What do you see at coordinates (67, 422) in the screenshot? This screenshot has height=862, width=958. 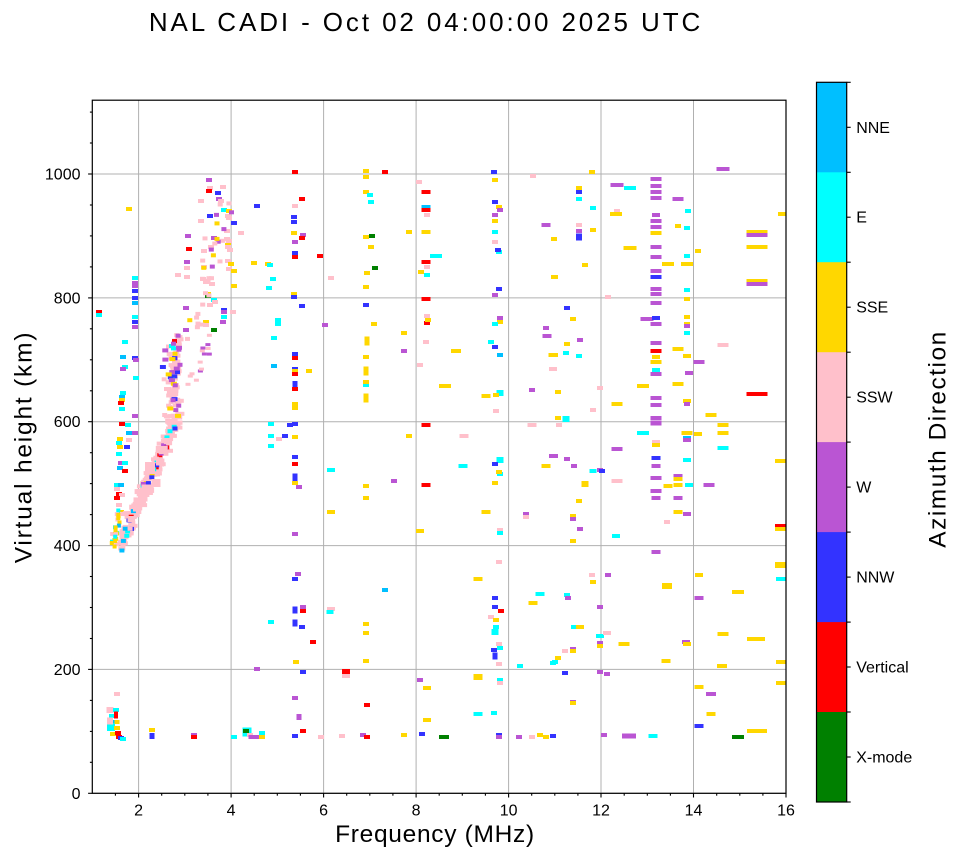 I see `svg-text: 600` at bounding box center [67, 422].